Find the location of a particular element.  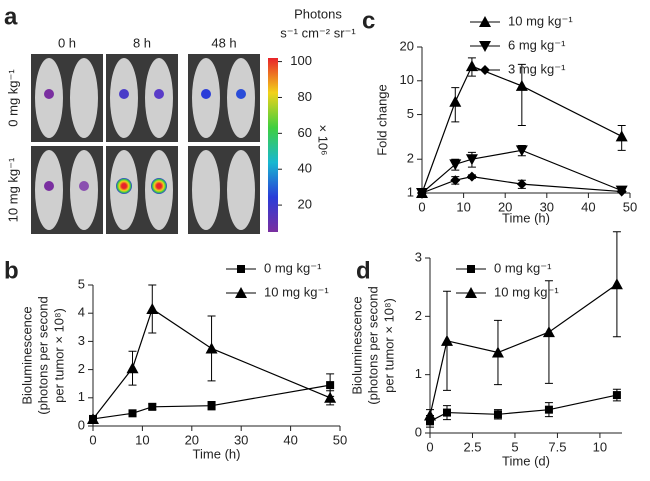

series-line is located at coordinates (523, 349).